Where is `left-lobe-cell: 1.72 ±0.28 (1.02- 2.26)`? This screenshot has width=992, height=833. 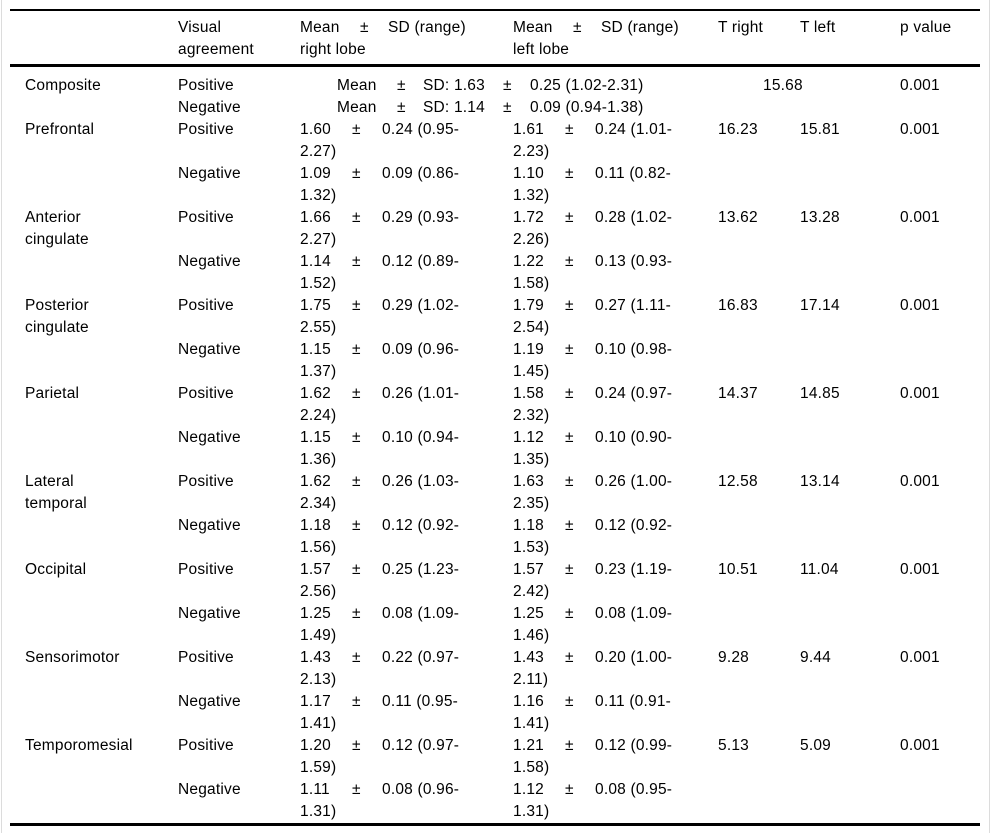 left-lobe-cell: 1.72 ±0.28 (1.02- 2.26) is located at coordinates (615, 229).